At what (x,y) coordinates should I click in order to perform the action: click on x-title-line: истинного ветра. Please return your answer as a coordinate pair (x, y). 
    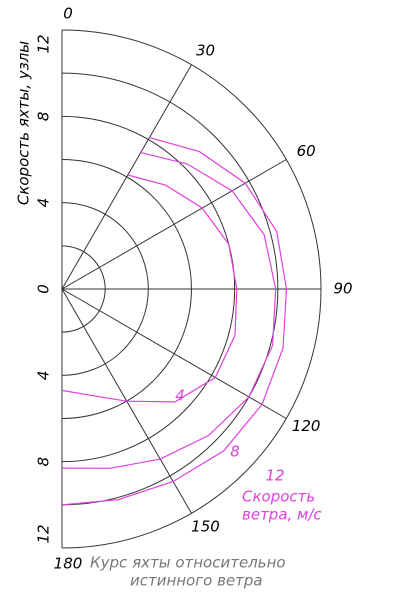
    Looking at the image, I should click on (196, 581).